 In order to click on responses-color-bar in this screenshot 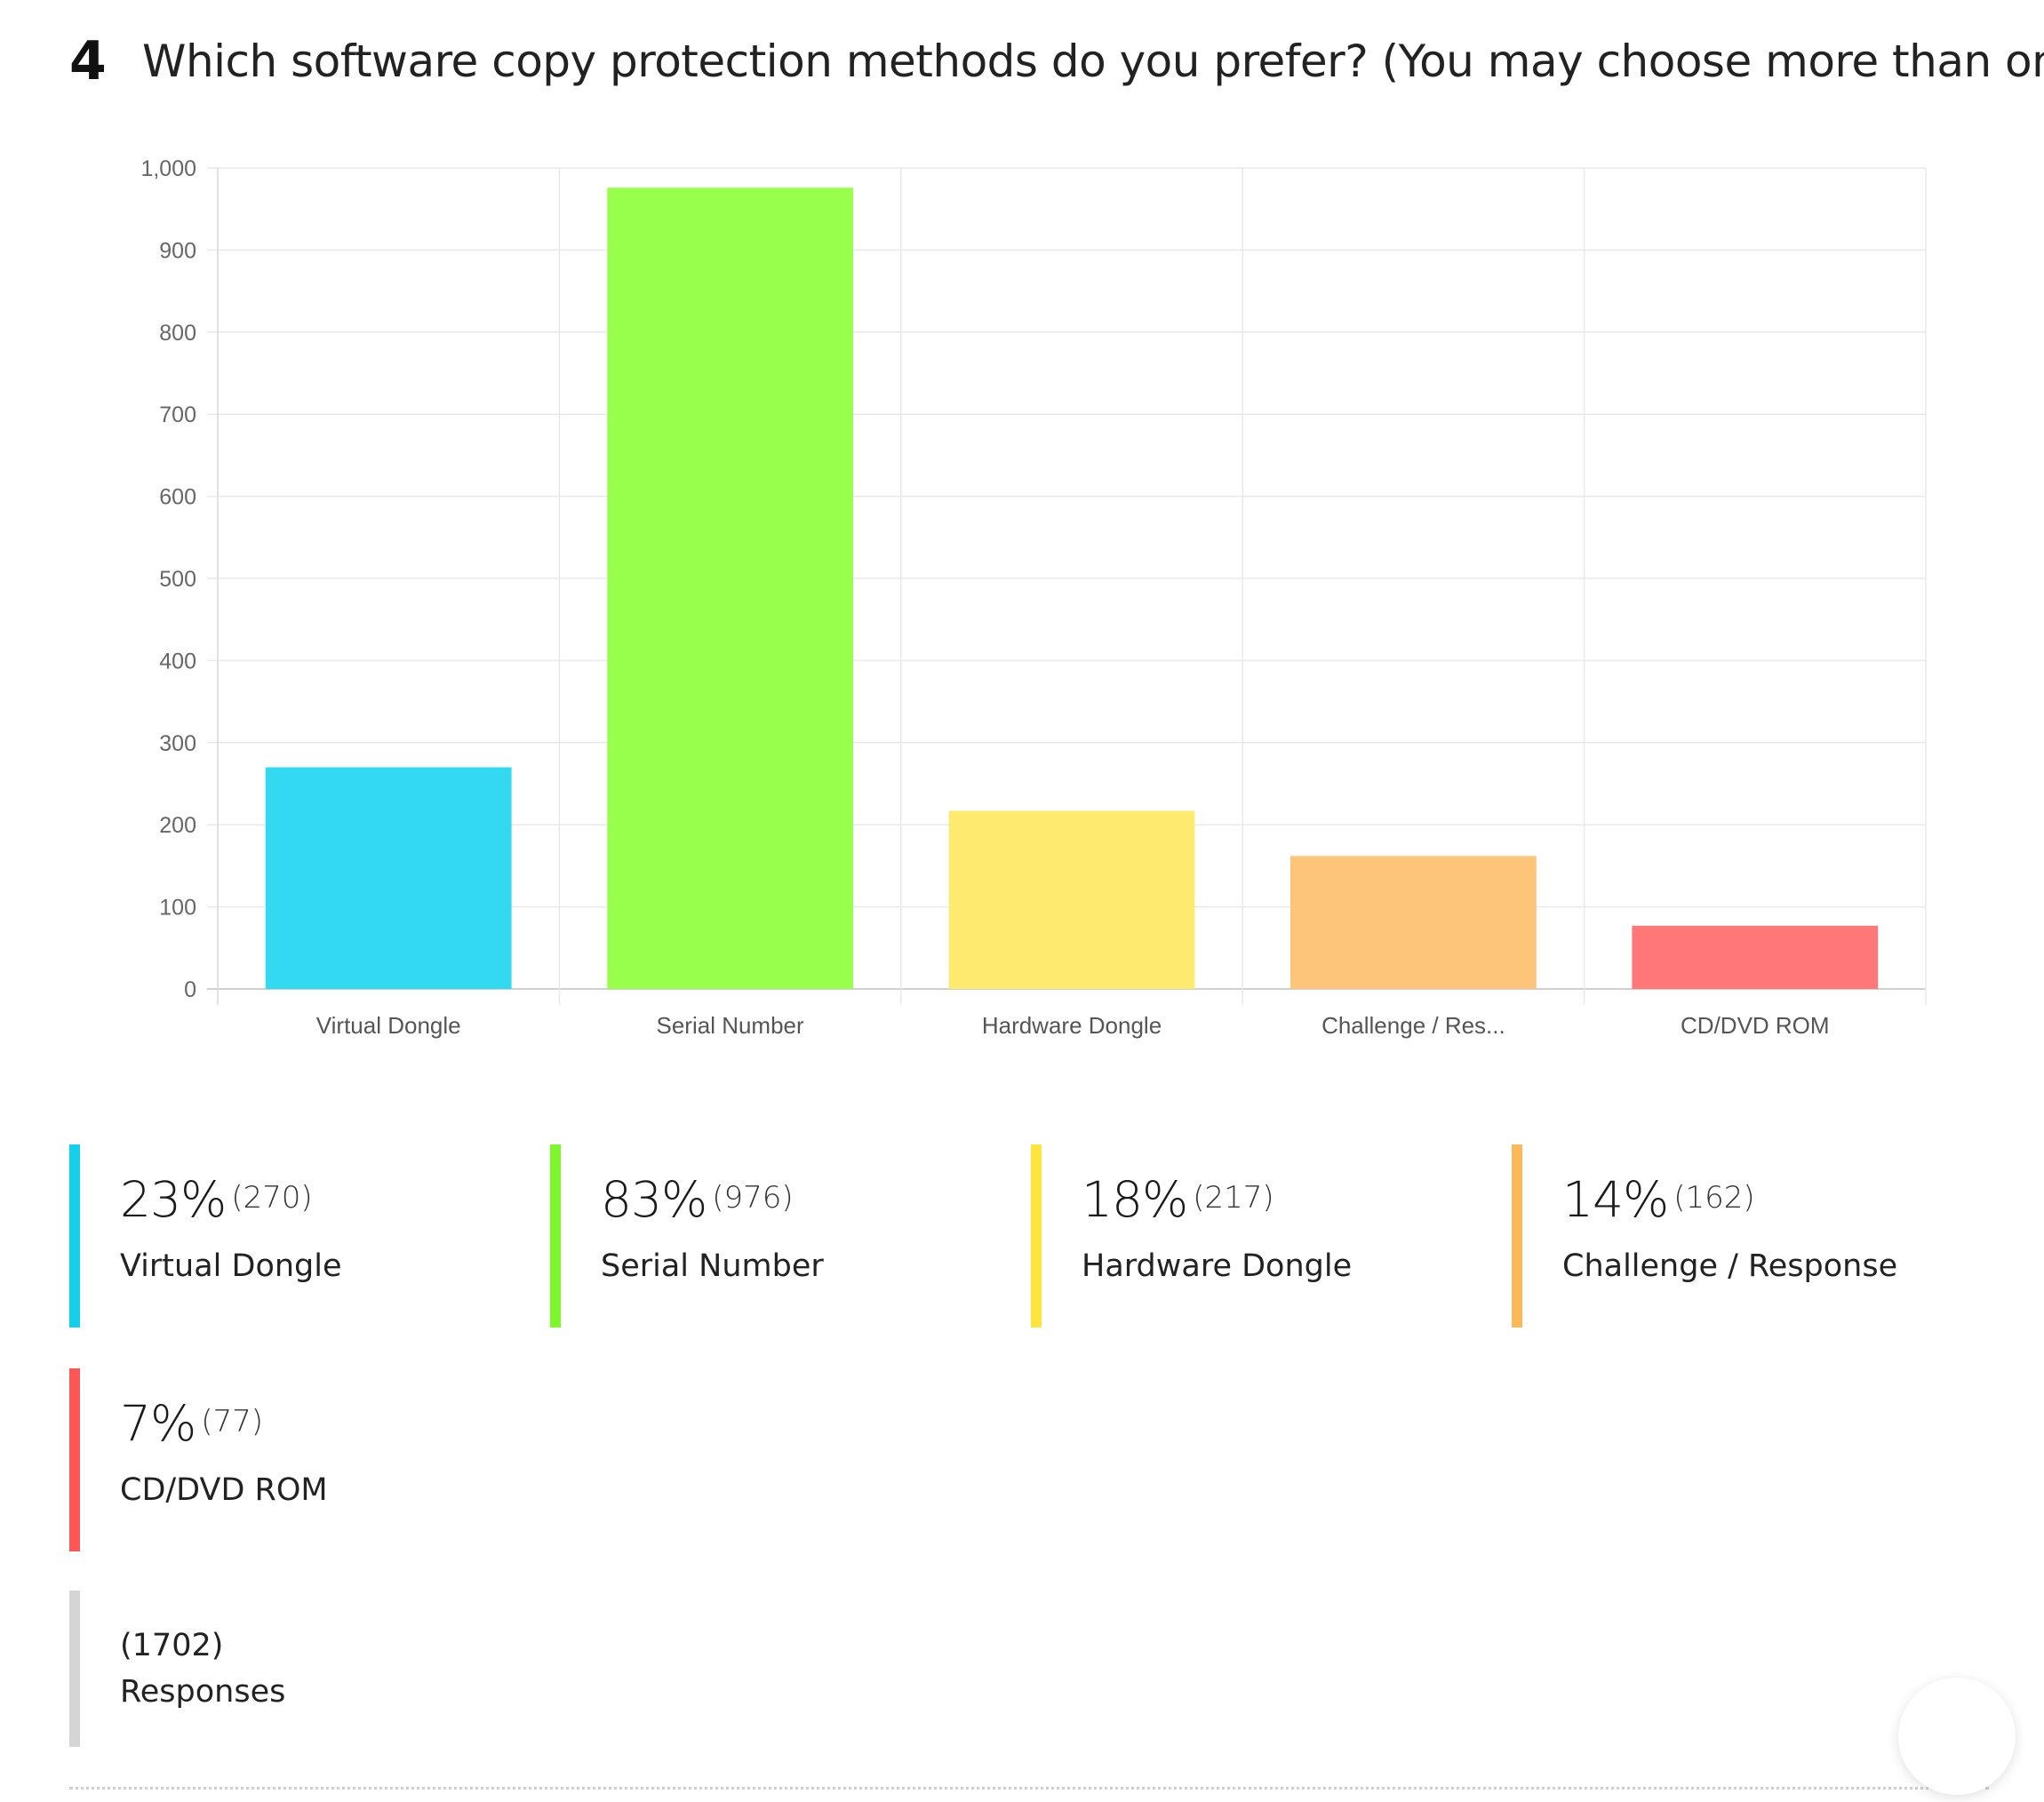, I will do `click(74, 1669)`.